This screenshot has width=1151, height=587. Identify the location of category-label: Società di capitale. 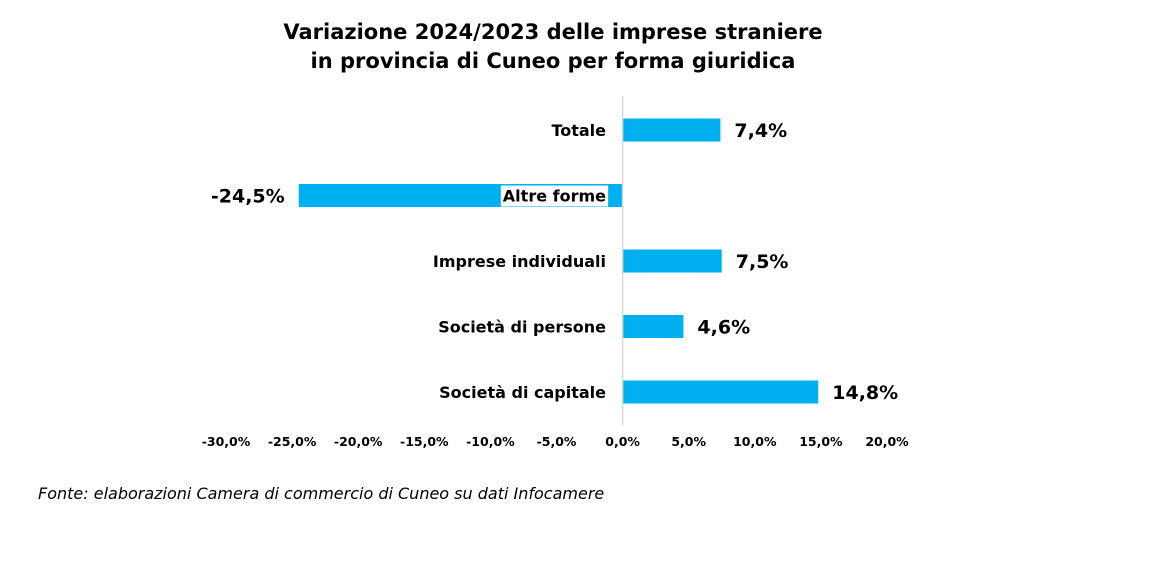
(522, 392).